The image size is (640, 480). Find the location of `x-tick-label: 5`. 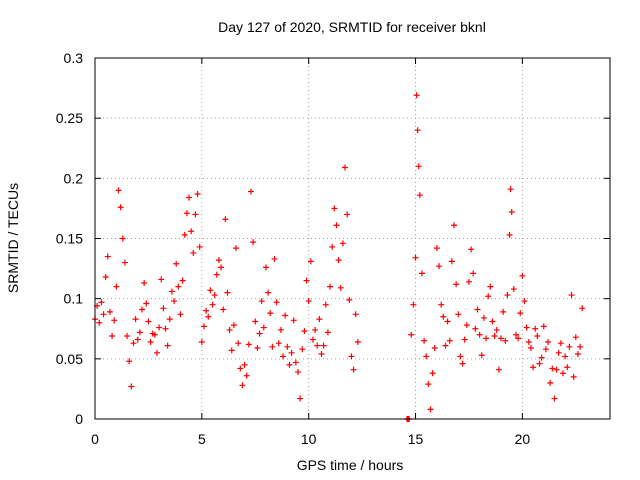

x-tick-label: 5 is located at coordinates (202, 439).